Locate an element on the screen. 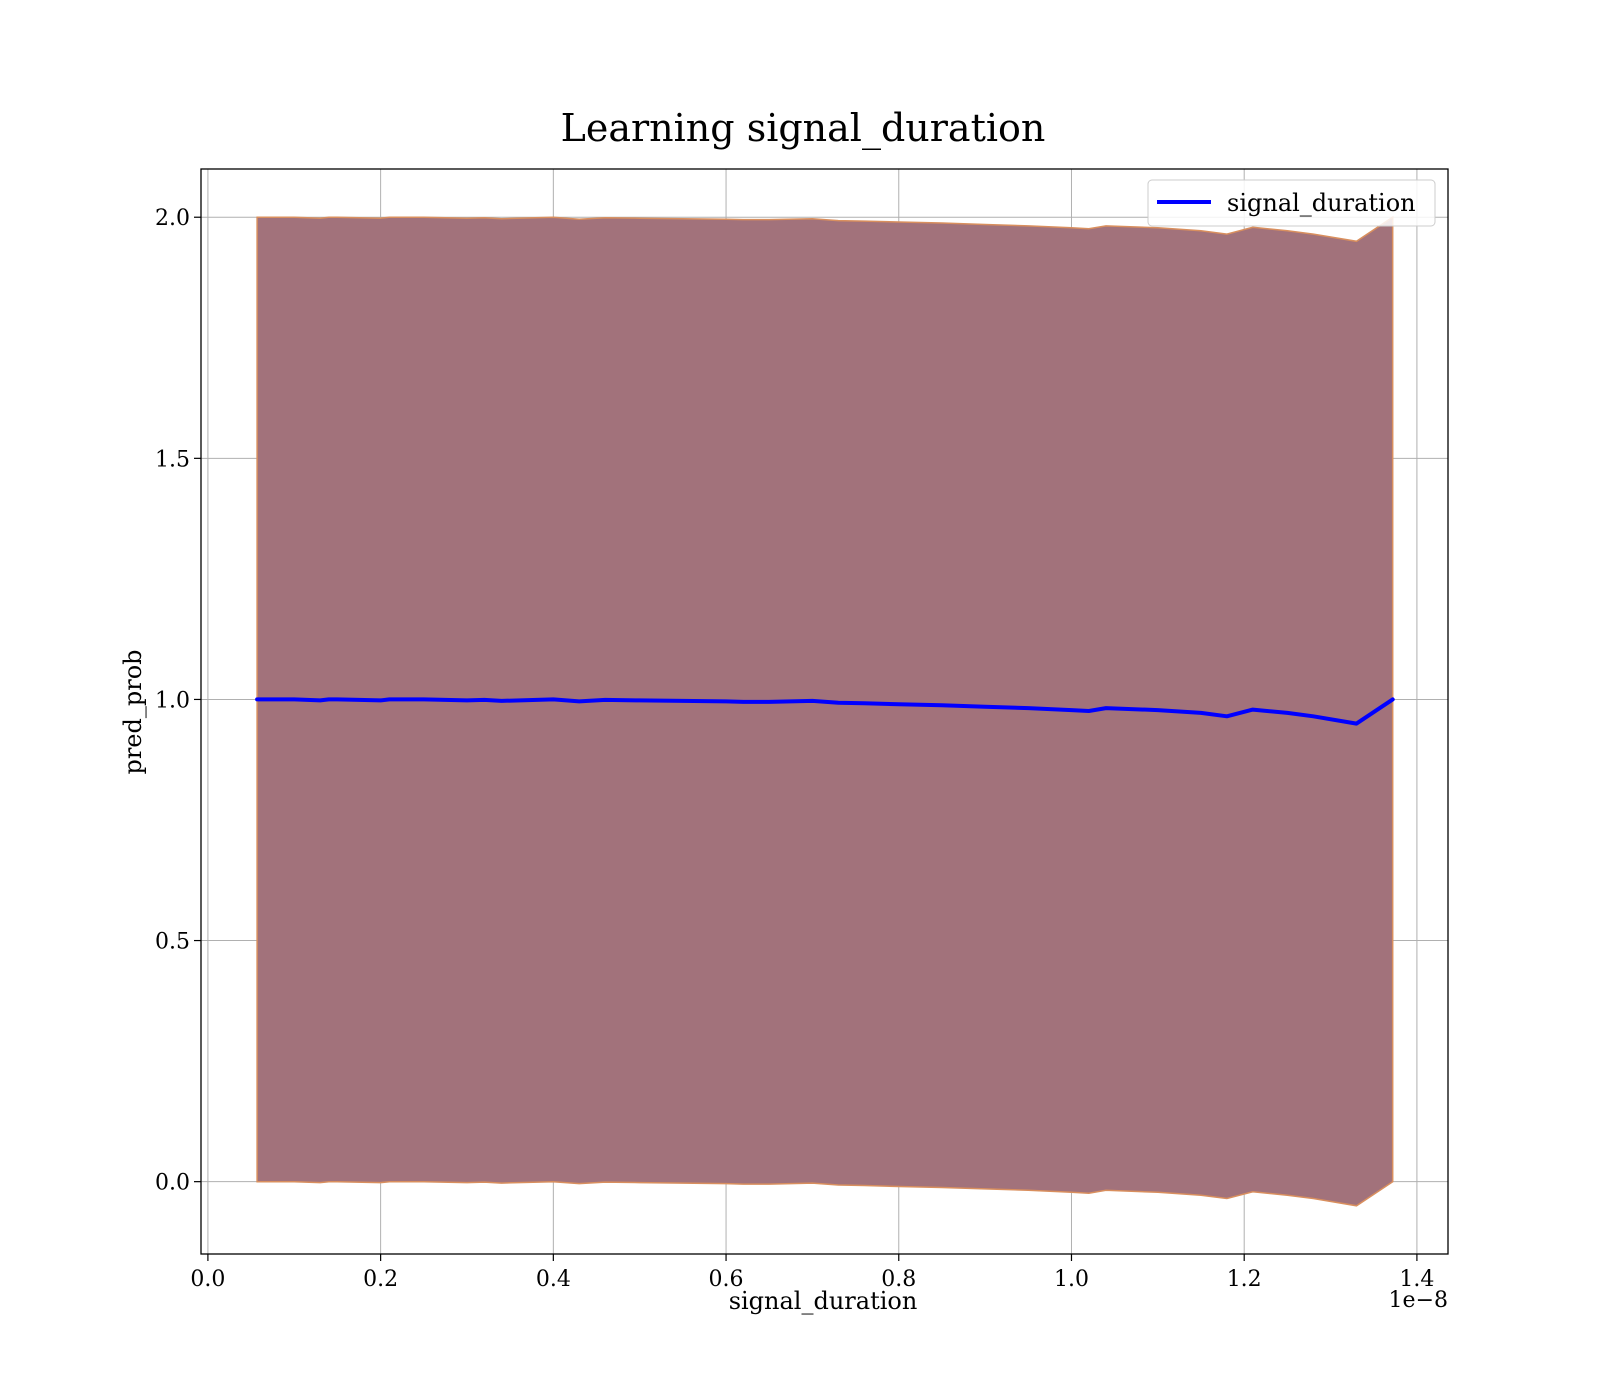 The width and height of the screenshot is (1600, 1400). legend-label: signal_duration is located at coordinates (1321, 203).